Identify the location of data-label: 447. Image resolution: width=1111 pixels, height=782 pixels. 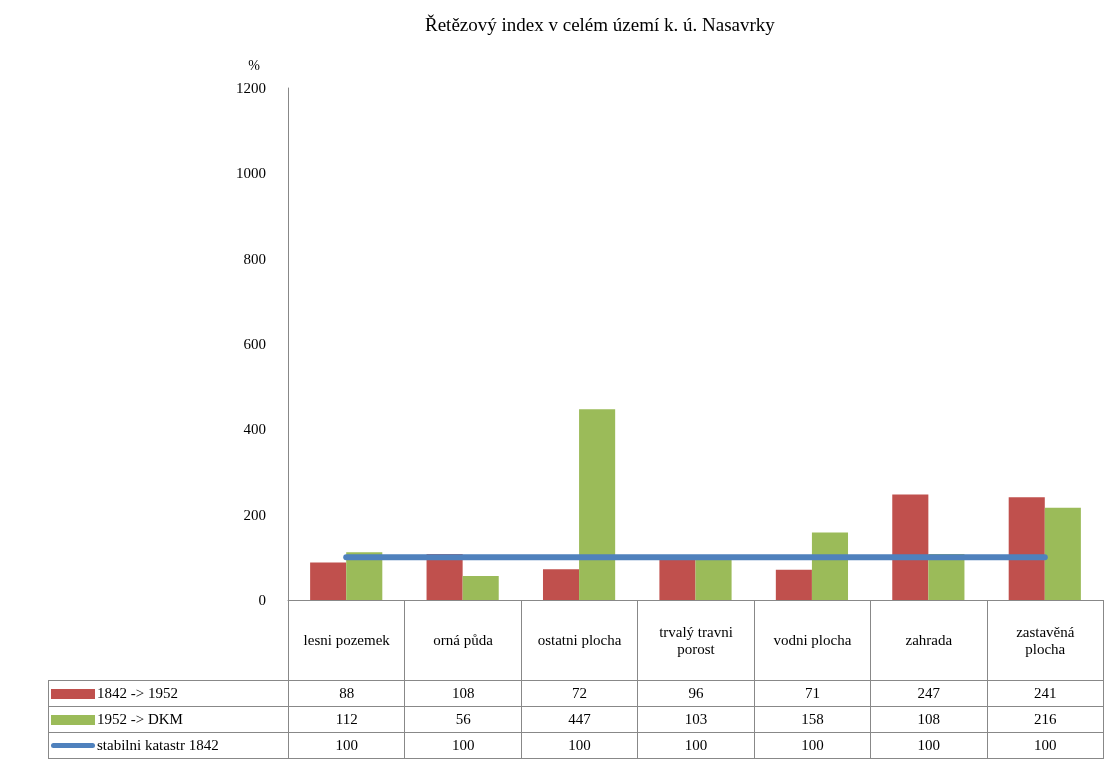
(579, 719).